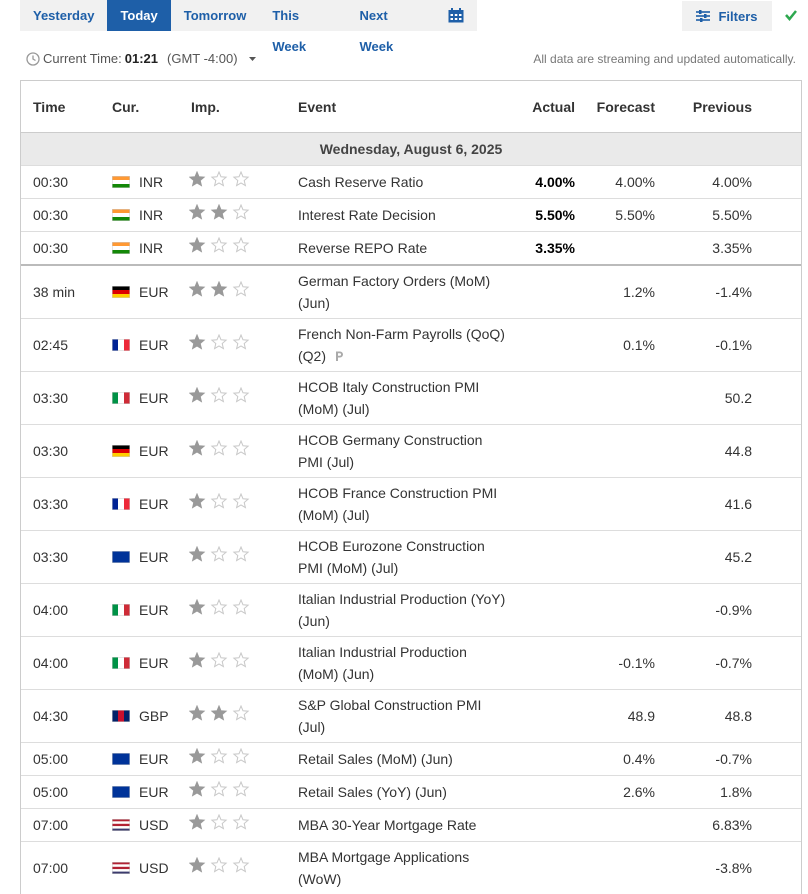 Image resolution: width=808 pixels, height=894 pixels. I want to click on event-cell: French Non-Farm Payrolls (QoQ) (Q2), so click(398, 345).